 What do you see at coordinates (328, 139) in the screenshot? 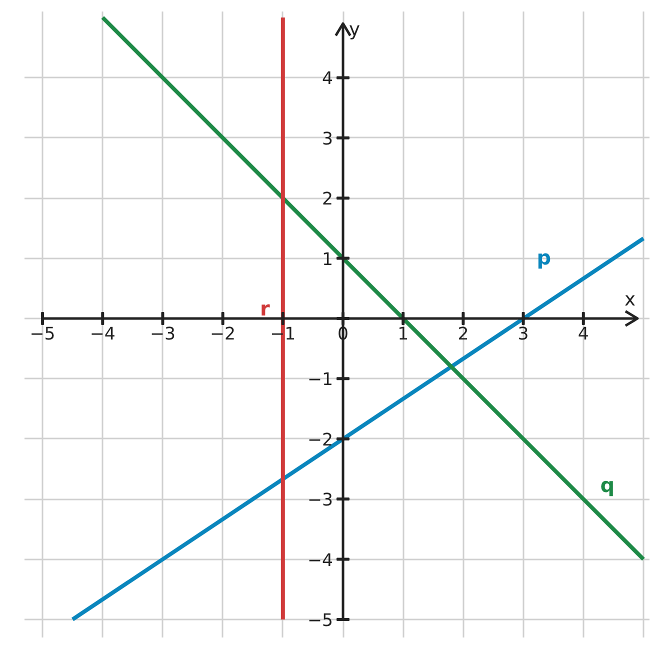
I see `y-tick-label: 3` at bounding box center [328, 139].